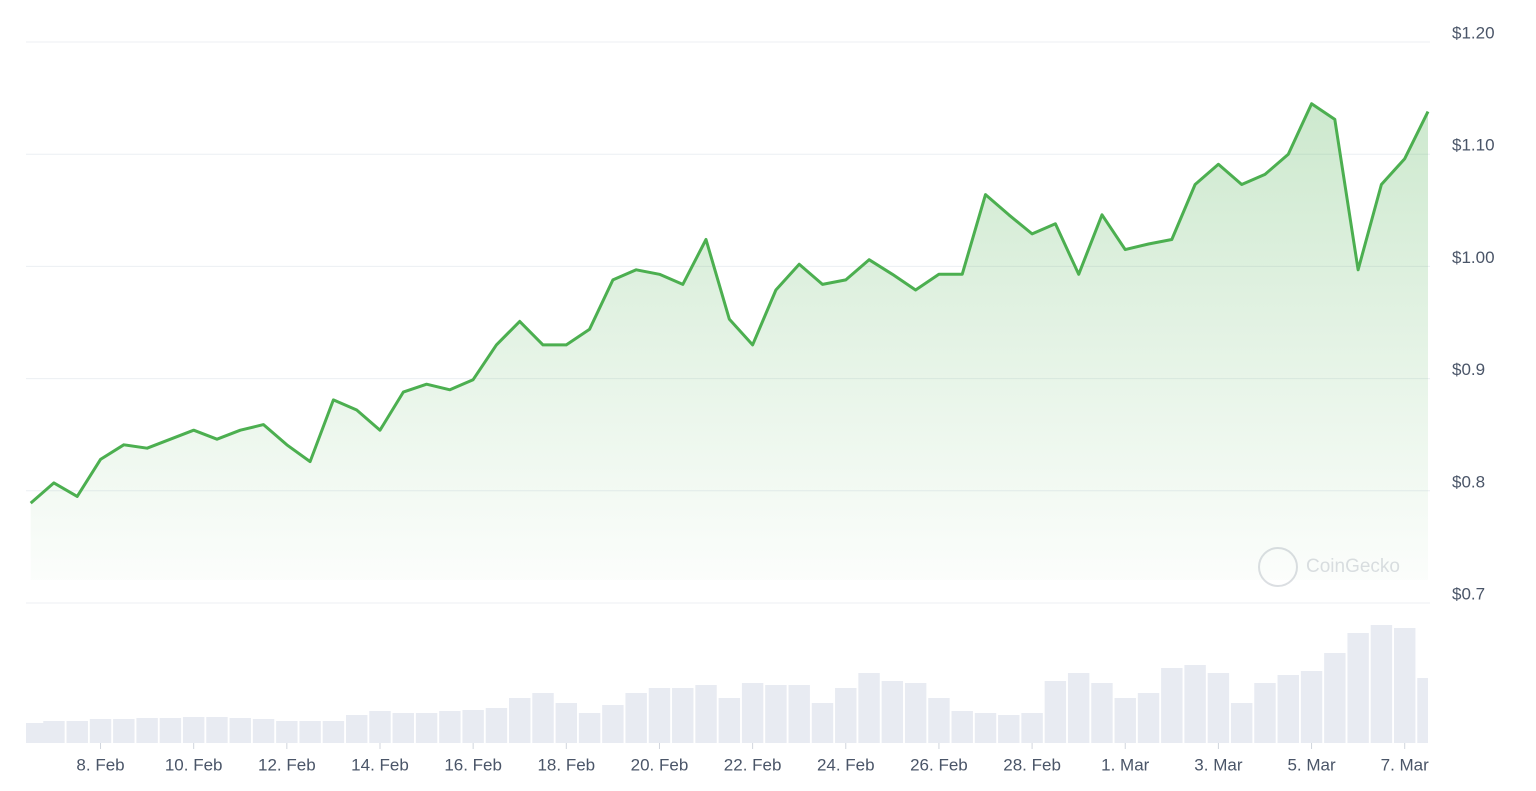 Image resolution: width=1536 pixels, height=791 pixels. Describe the element at coordinates (1311, 764) in the screenshot. I see `x-tick-label: 5. Mar` at that location.